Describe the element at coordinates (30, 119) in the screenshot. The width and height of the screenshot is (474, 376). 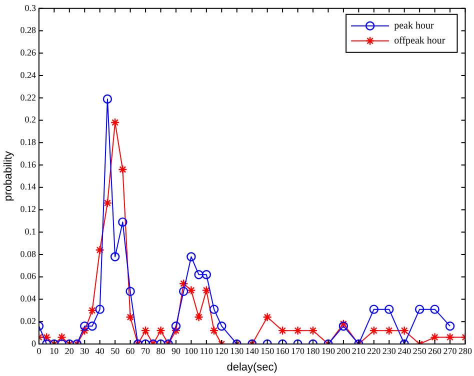
I see `y-tick-label: 0.2` at that location.